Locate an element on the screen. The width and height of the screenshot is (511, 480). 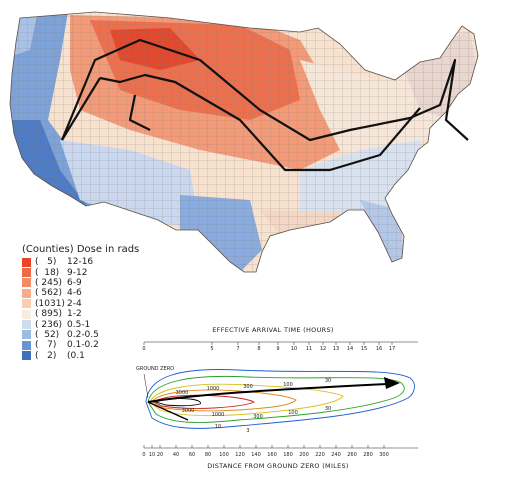
legend-count: ( 245) is located at coordinates (49, 282).